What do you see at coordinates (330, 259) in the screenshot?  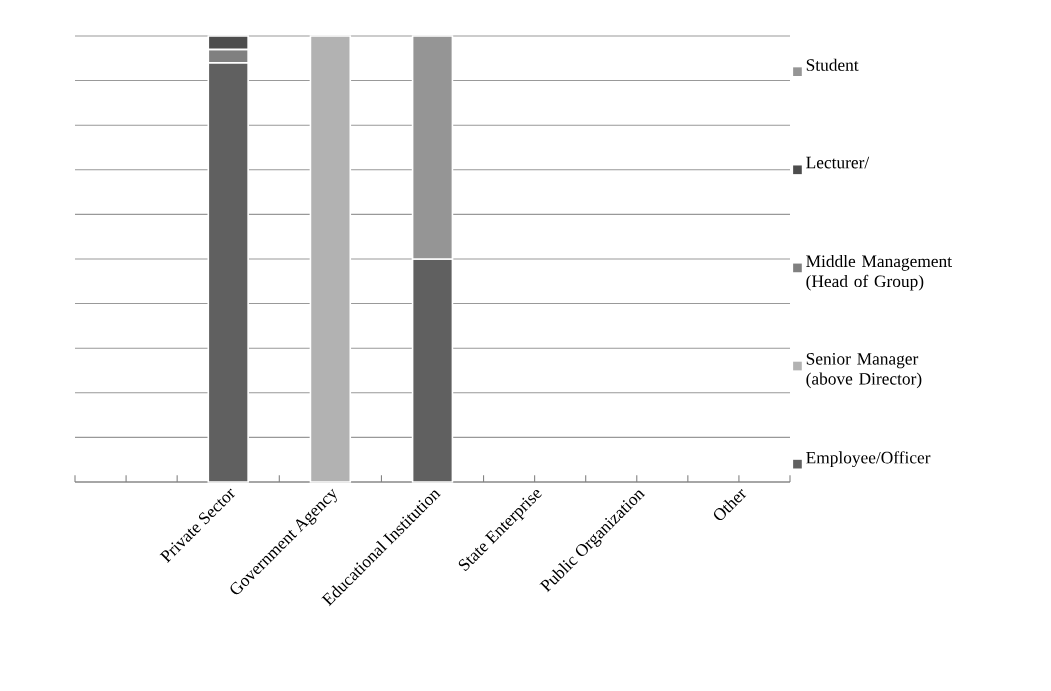 I see `bar` at bounding box center [330, 259].